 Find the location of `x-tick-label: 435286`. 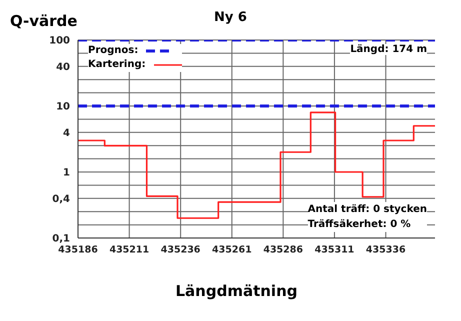

x-tick-label: 435286 is located at coordinates (283, 250).